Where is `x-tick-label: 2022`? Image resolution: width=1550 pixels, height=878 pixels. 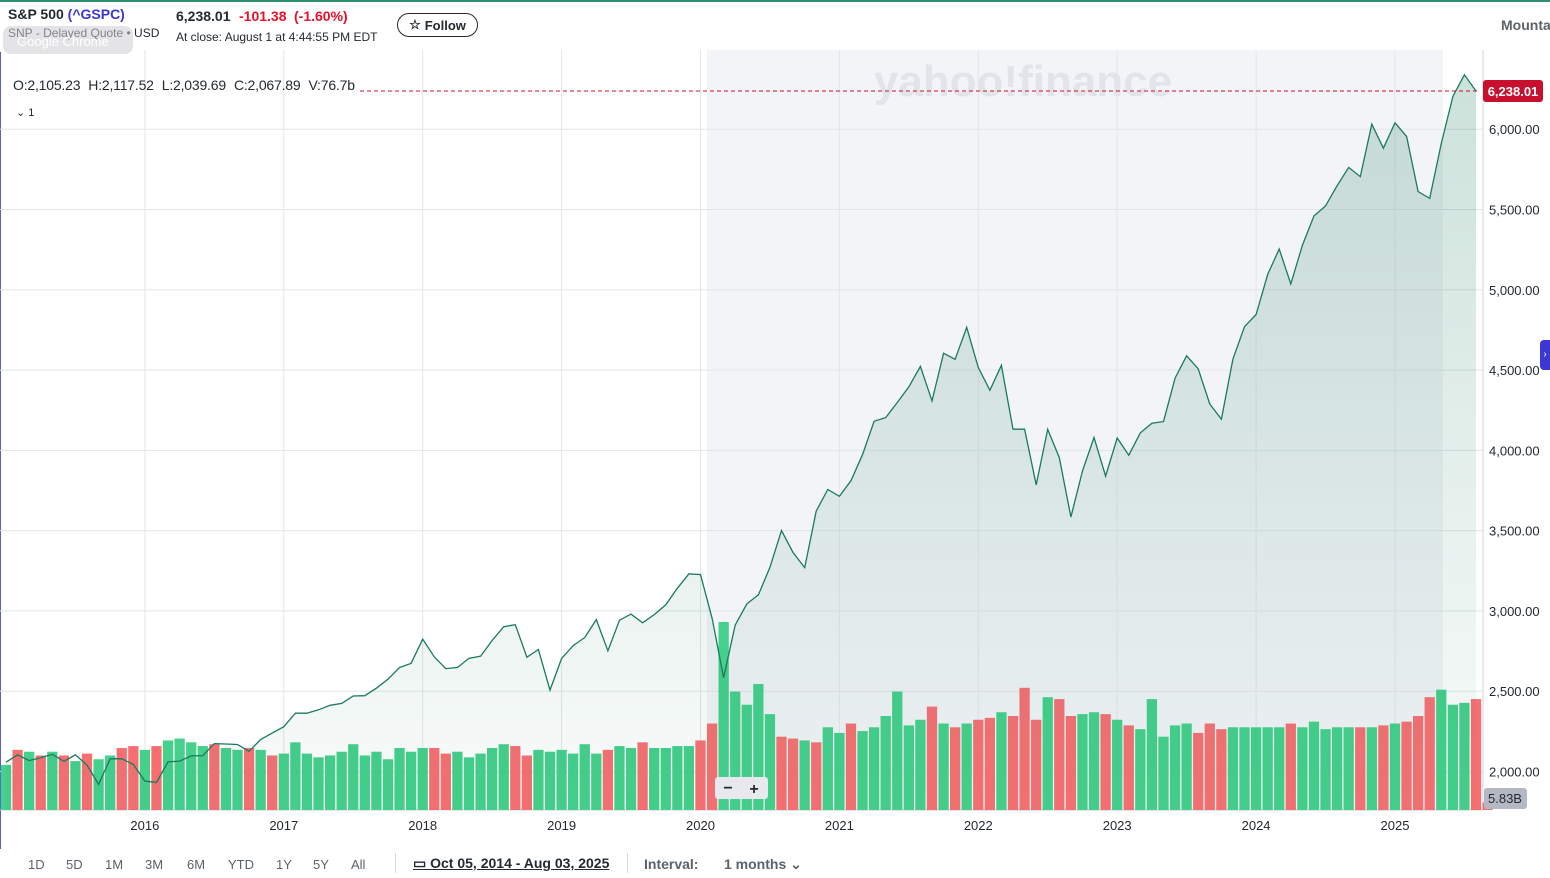
x-tick-label: 2022 is located at coordinates (978, 825).